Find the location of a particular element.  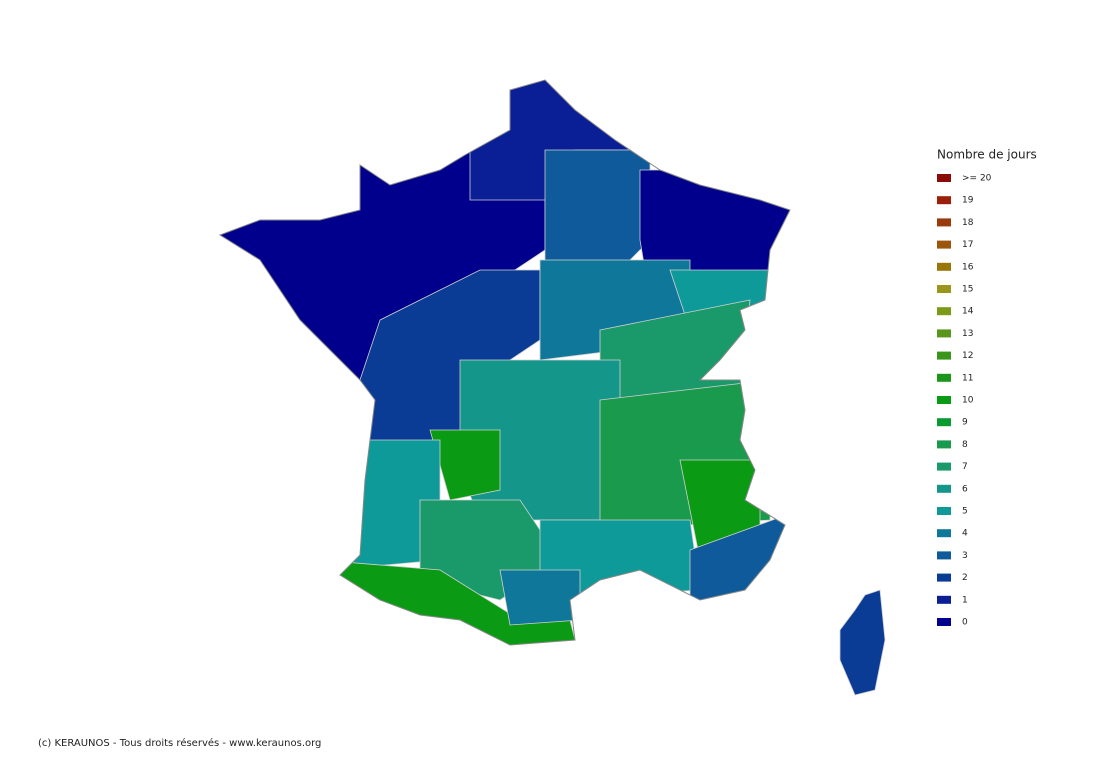

legend-label: 10 is located at coordinates (968, 401).